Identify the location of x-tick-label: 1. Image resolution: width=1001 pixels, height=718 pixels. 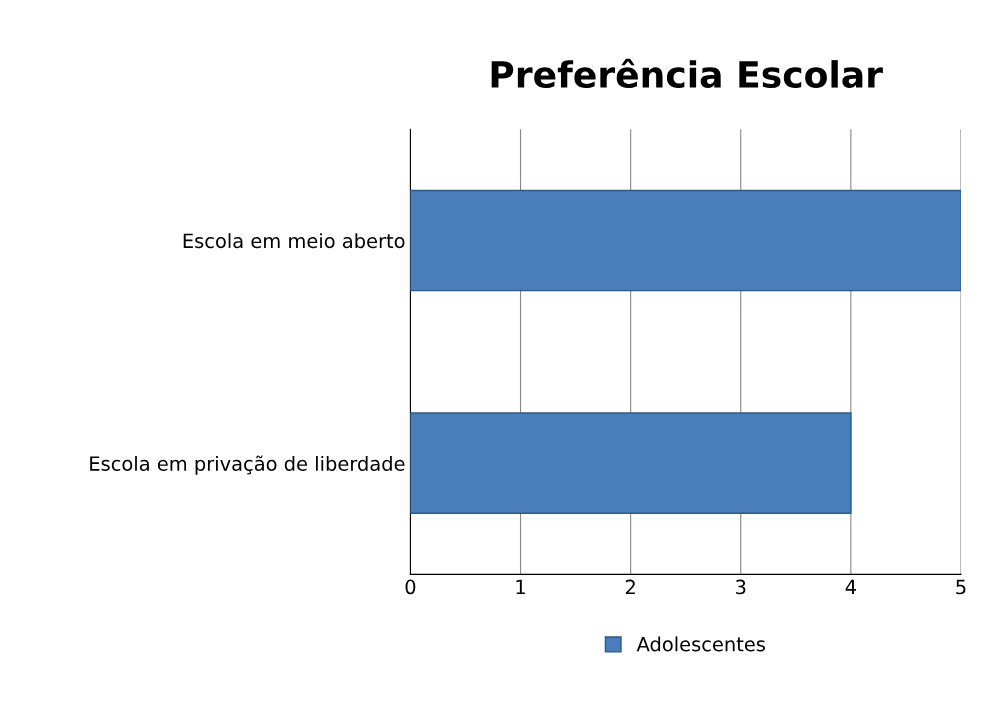
(520, 587).